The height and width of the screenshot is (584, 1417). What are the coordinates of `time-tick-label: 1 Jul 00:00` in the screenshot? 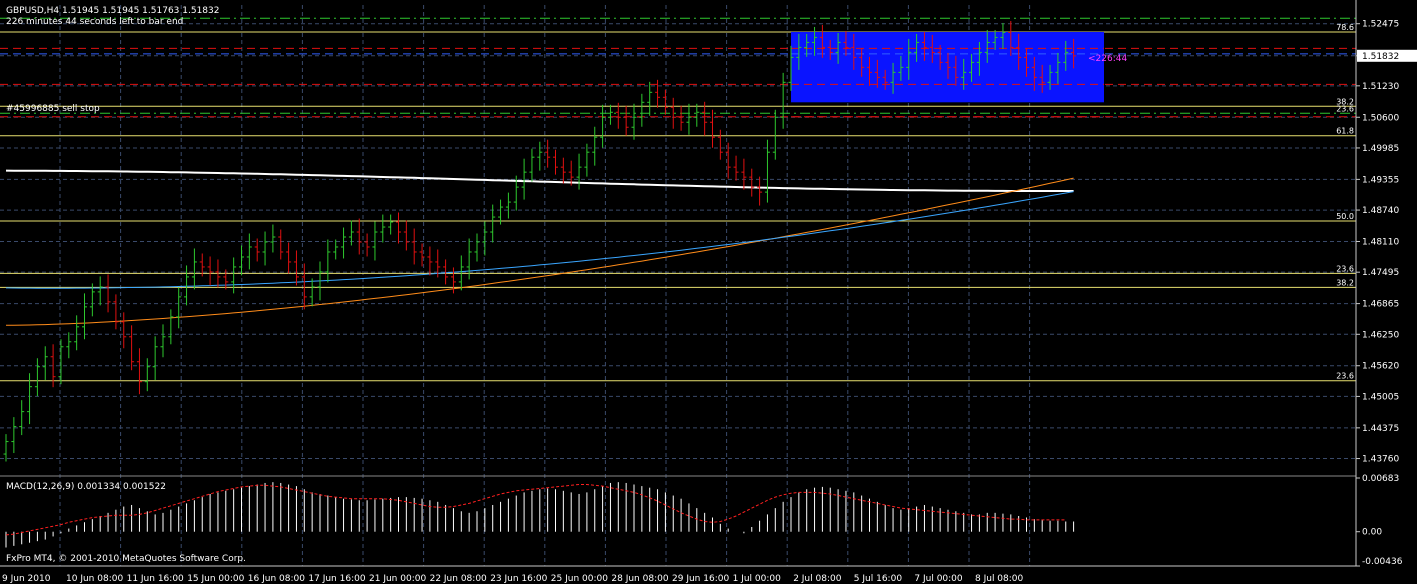 It's located at (757, 579).